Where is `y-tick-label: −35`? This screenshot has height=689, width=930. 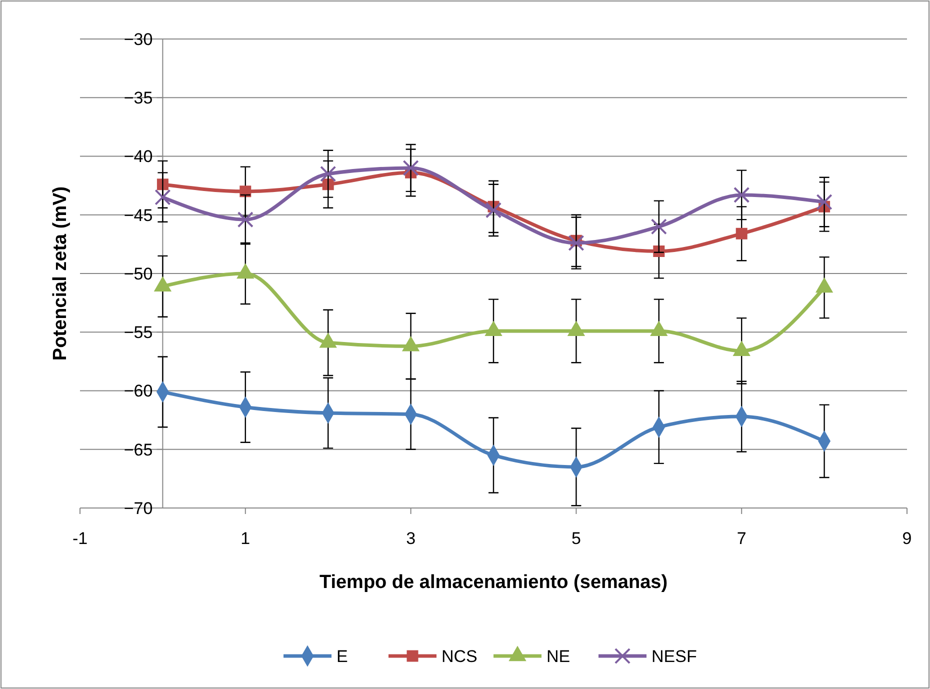
y-tick-label: −35 is located at coordinates (138, 98).